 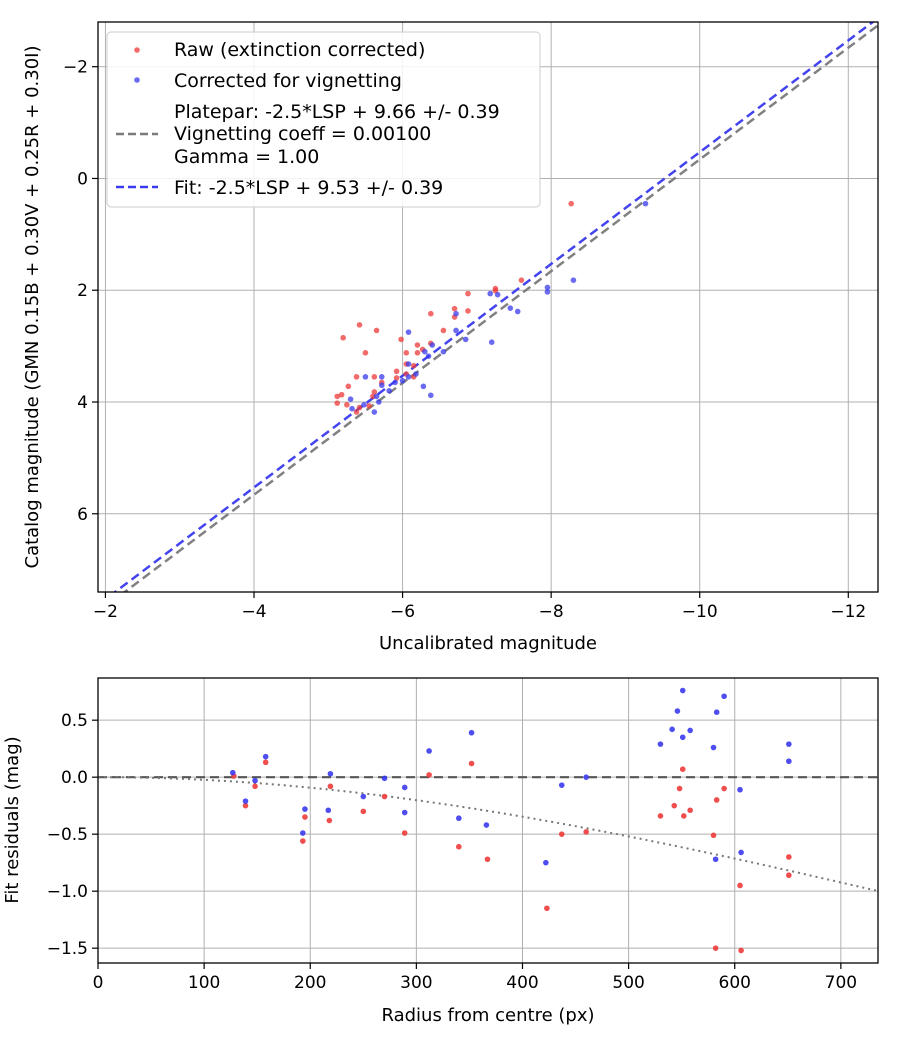 What do you see at coordinates (416, 983) in the screenshot?
I see `x-tick-label: 300` at bounding box center [416, 983].